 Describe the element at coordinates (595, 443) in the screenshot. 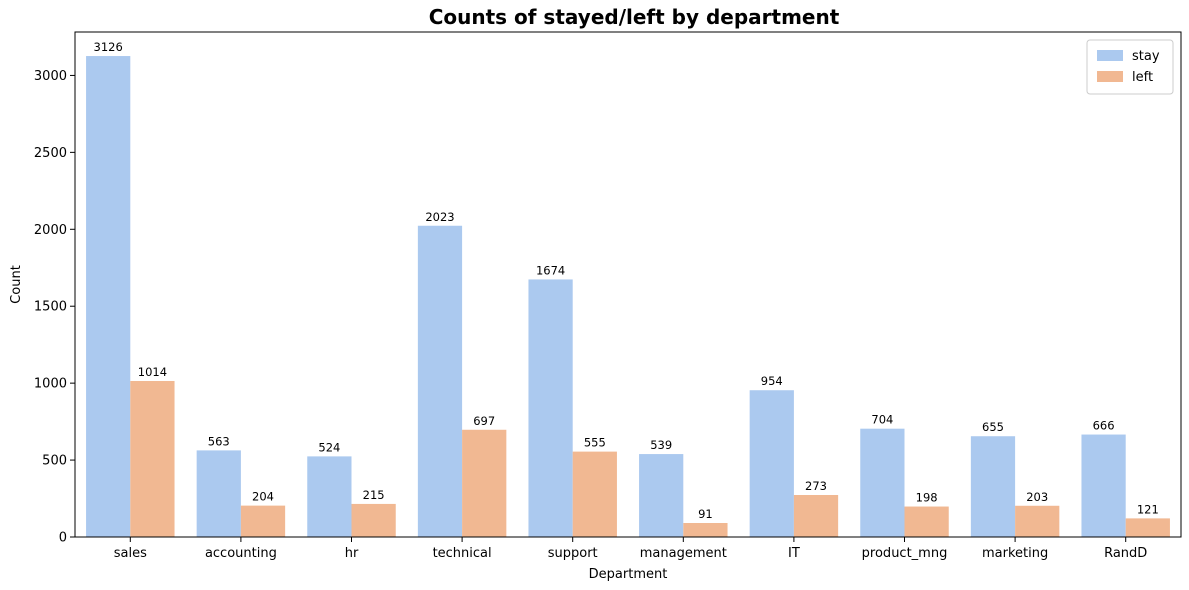

I see `bar-label-left-support: 555` at that location.